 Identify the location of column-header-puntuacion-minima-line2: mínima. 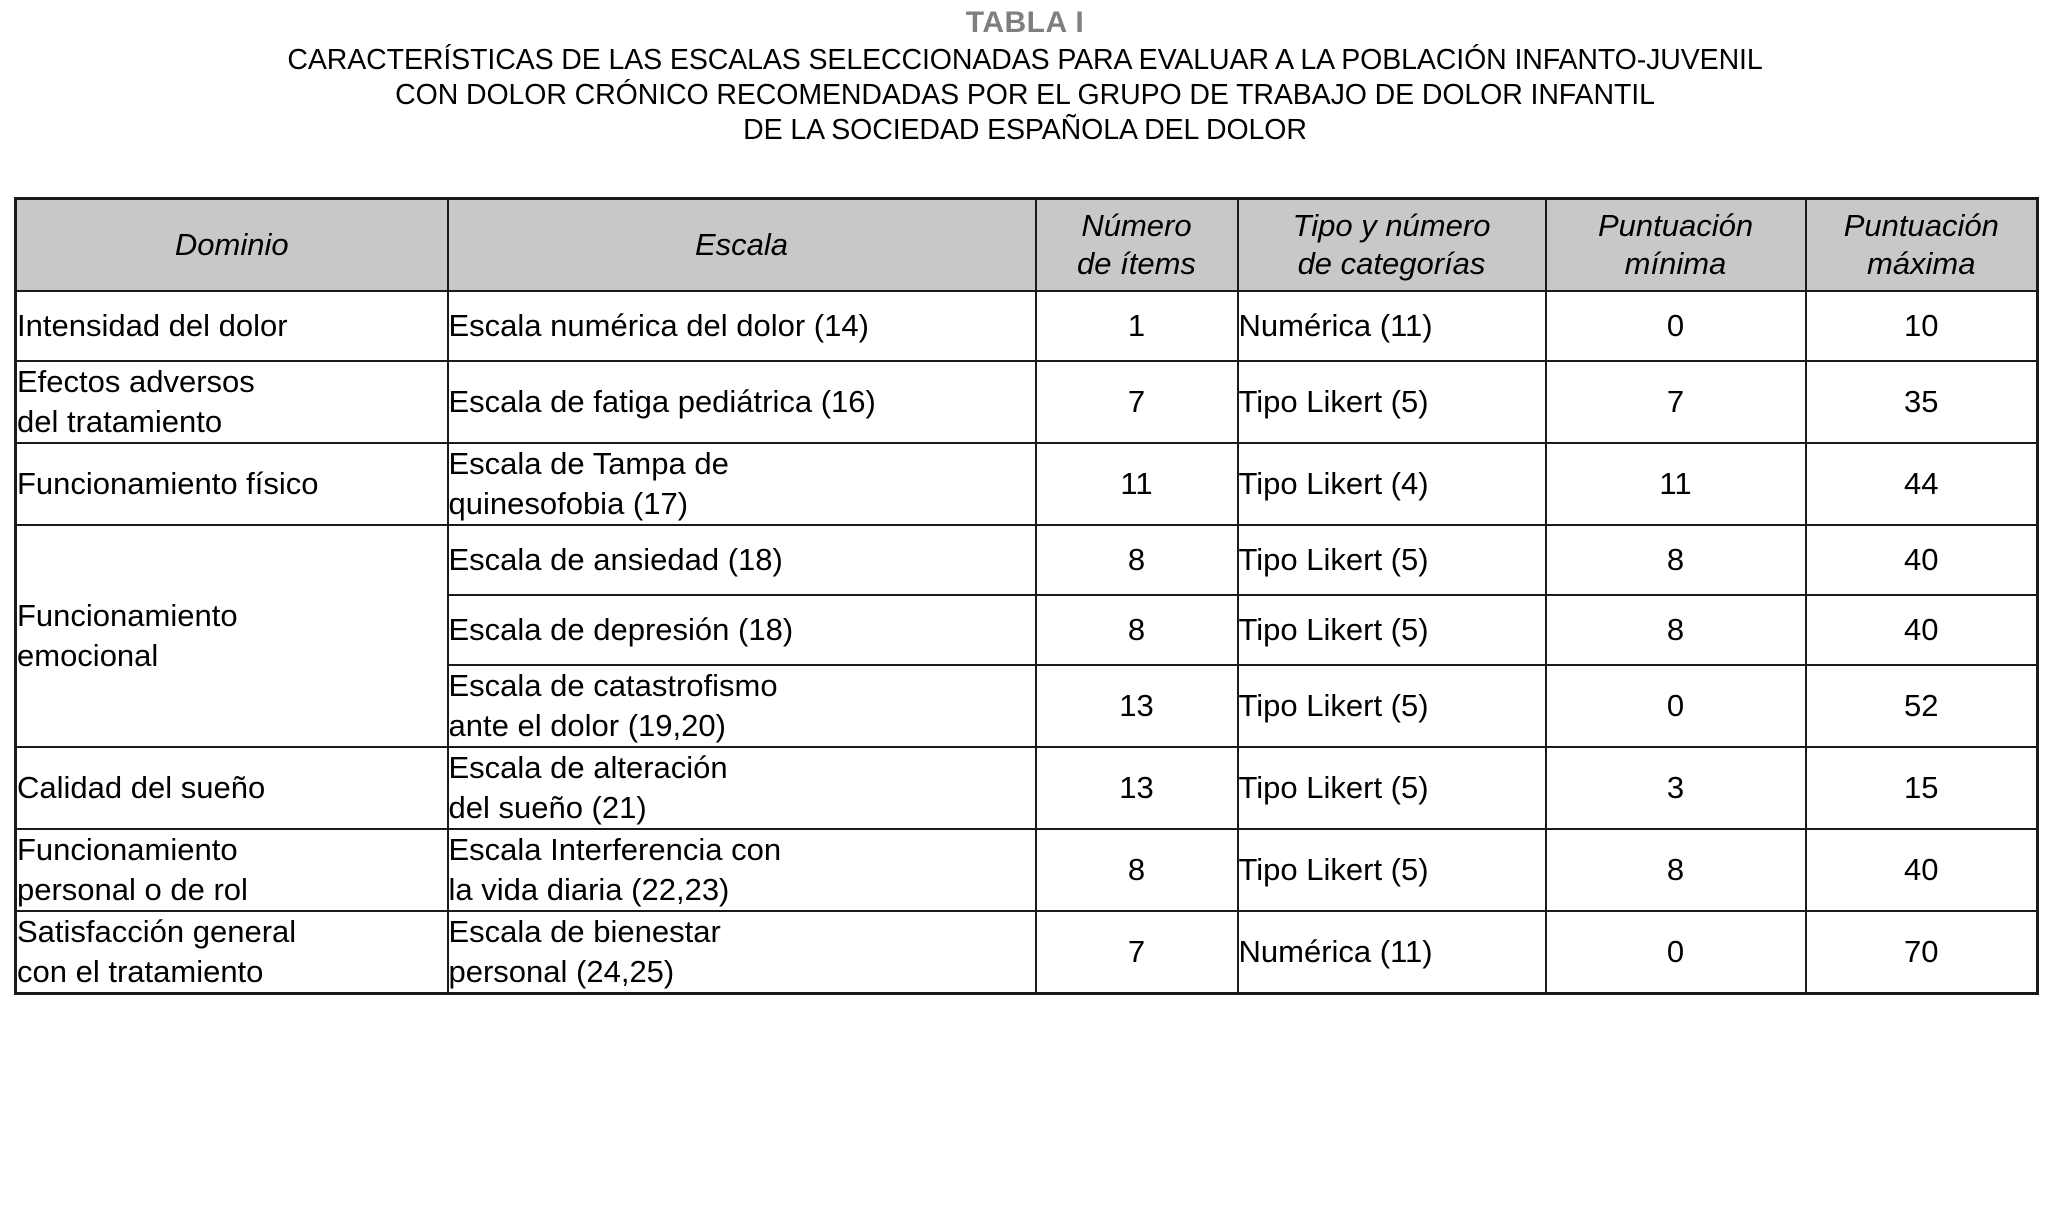
(1675, 263).